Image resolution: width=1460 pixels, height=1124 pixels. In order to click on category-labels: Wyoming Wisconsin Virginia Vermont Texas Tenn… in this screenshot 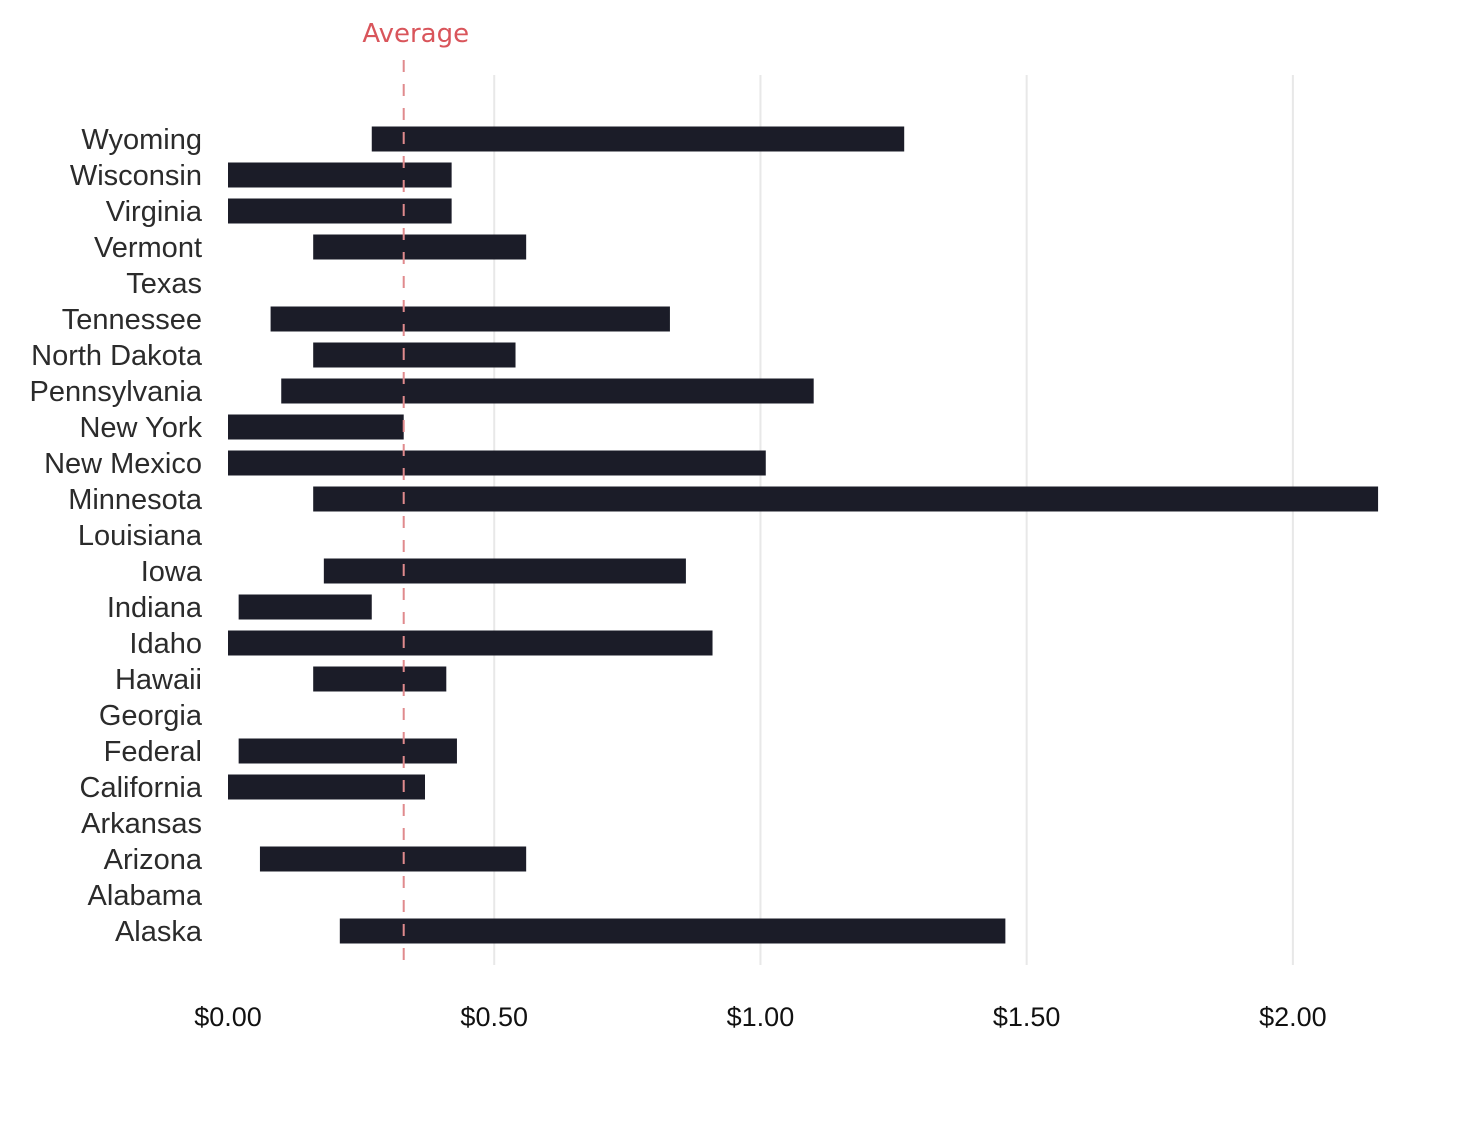, I will do `click(116, 536)`.